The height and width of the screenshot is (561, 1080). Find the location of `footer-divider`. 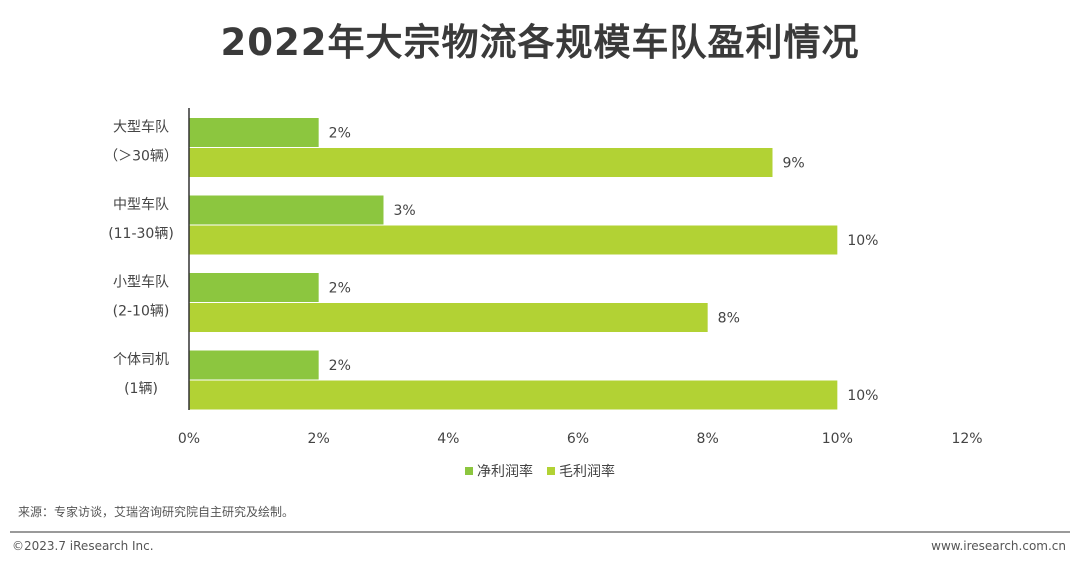

footer-divider is located at coordinates (540, 532).